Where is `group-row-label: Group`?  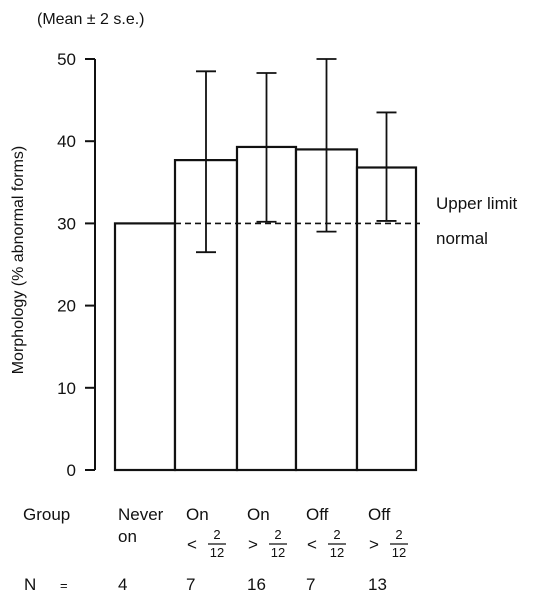 group-row-label: Group is located at coordinates (46, 514).